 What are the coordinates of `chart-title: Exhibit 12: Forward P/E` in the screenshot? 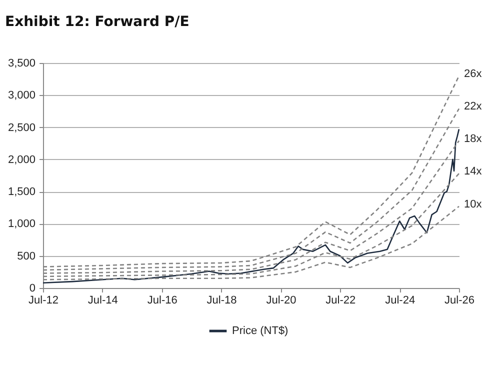 It's located at (97, 22).